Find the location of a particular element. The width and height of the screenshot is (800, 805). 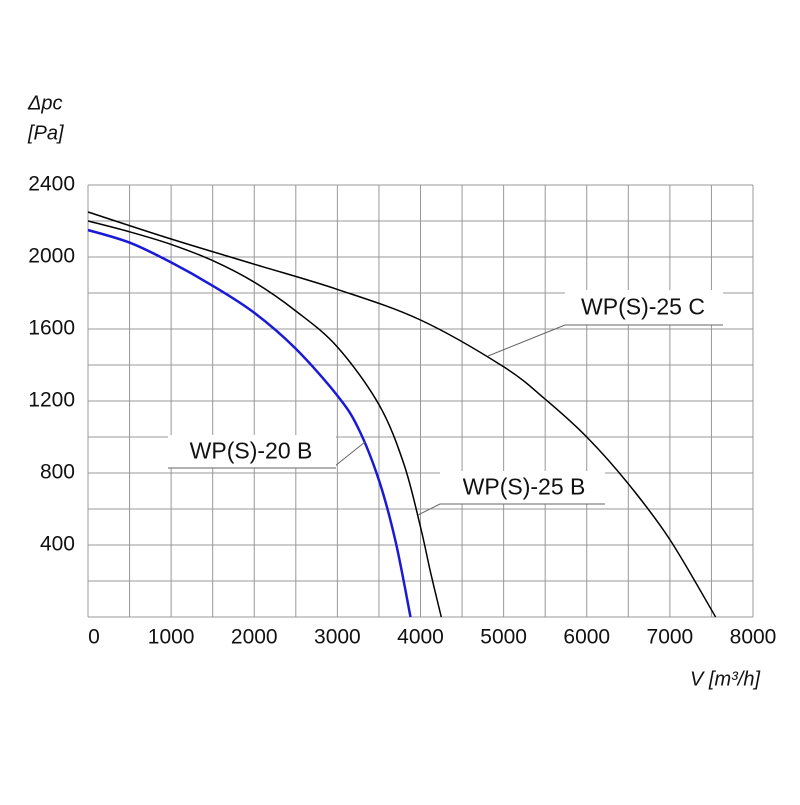

x-tick-label: 3000 is located at coordinates (337, 637).